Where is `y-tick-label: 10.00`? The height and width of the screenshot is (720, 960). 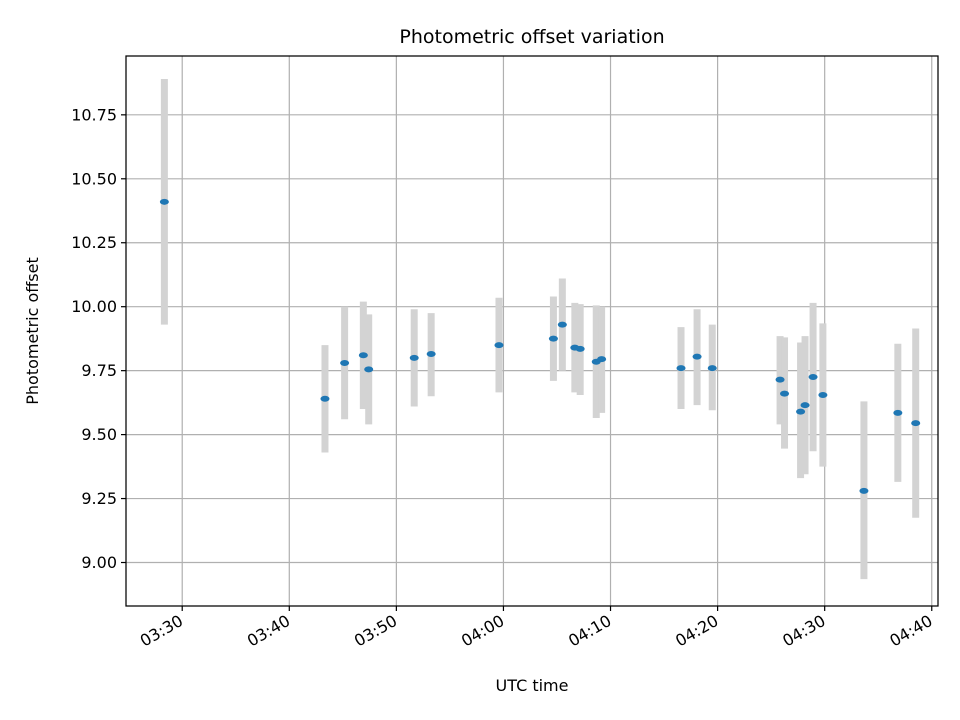 y-tick-label: 10.00 is located at coordinates (94, 306).